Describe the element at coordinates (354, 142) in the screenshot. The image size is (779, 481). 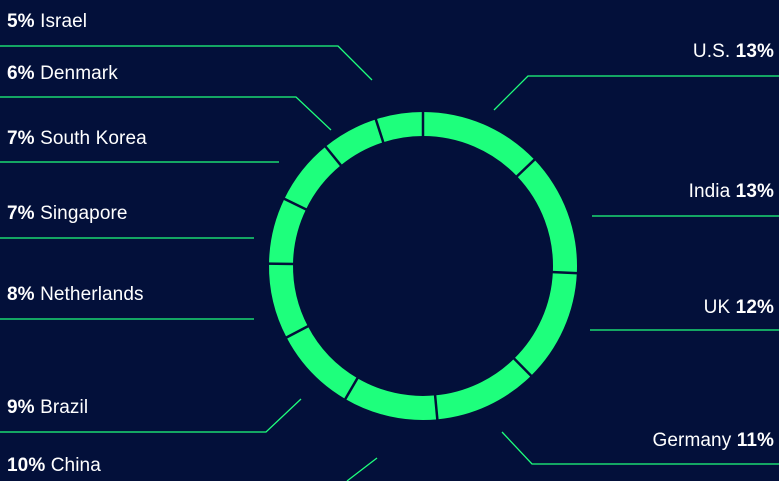
I see `donut-slice-denmark` at that location.